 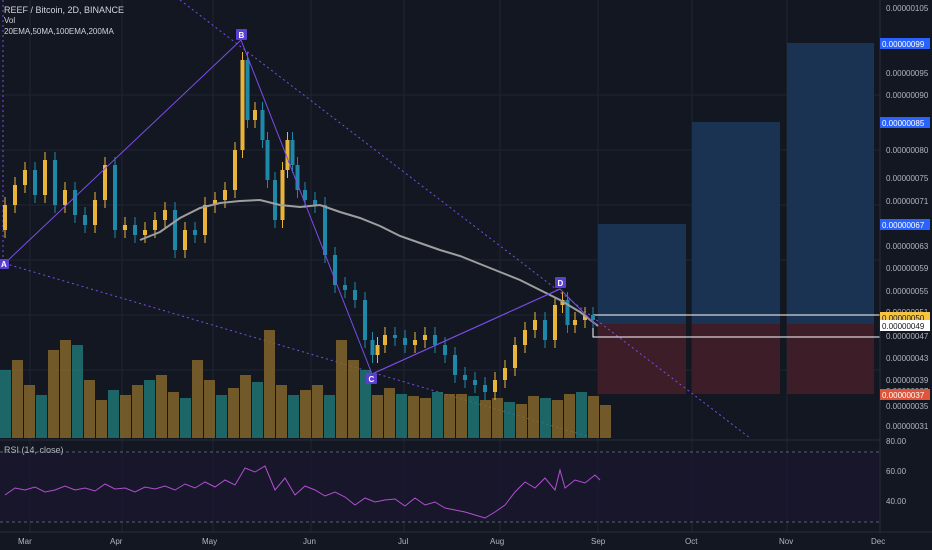 What do you see at coordinates (907, 291) in the screenshot?
I see `price-axis-label: 0.00000055` at bounding box center [907, 291].